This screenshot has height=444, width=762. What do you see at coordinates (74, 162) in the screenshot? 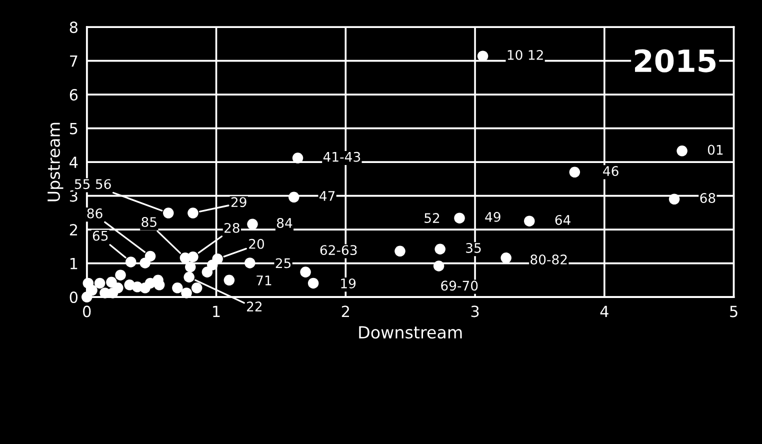
I see `y-tick-label: 4` at bounding box center [74, 162].